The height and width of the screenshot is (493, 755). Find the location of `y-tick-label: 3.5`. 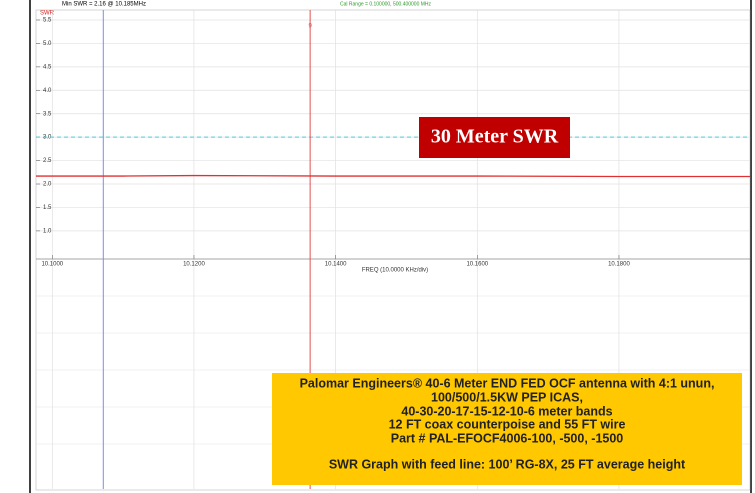

y-tick-label: 3.5 is located at coordinates (47, 114).